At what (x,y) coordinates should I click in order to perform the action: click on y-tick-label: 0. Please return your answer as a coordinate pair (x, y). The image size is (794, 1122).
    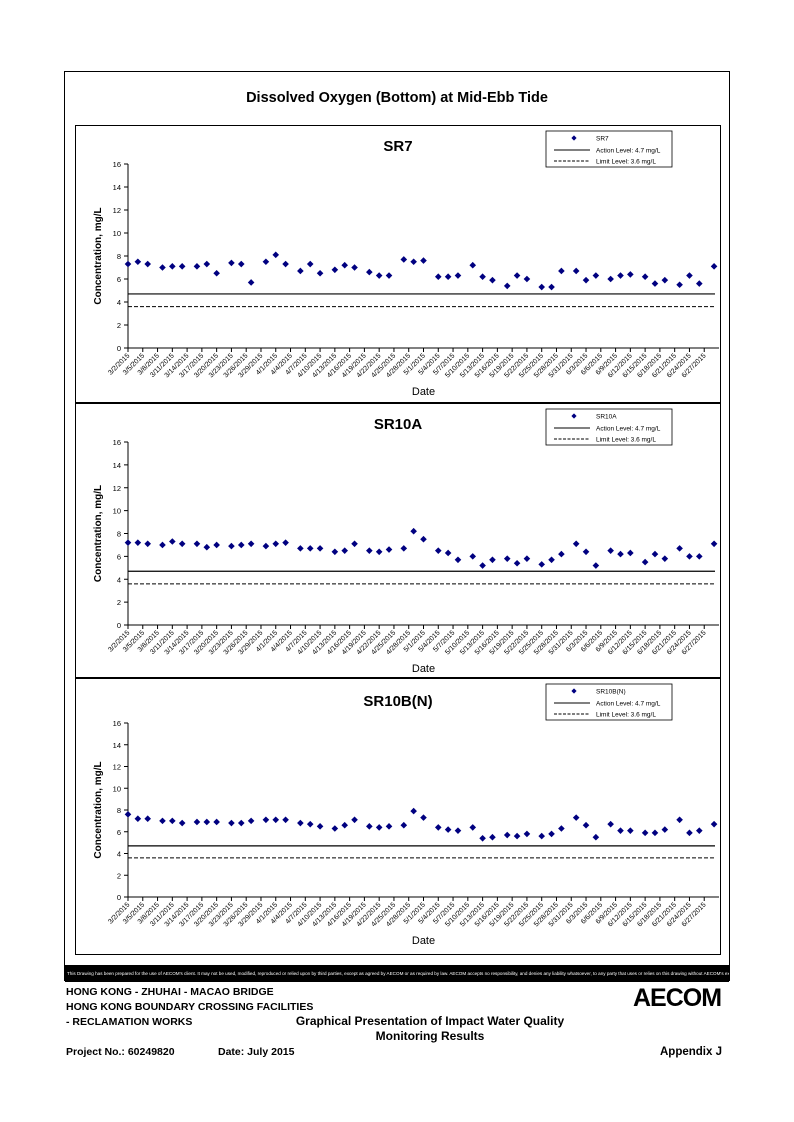
    Looking at the image, I should click on (119, 625).